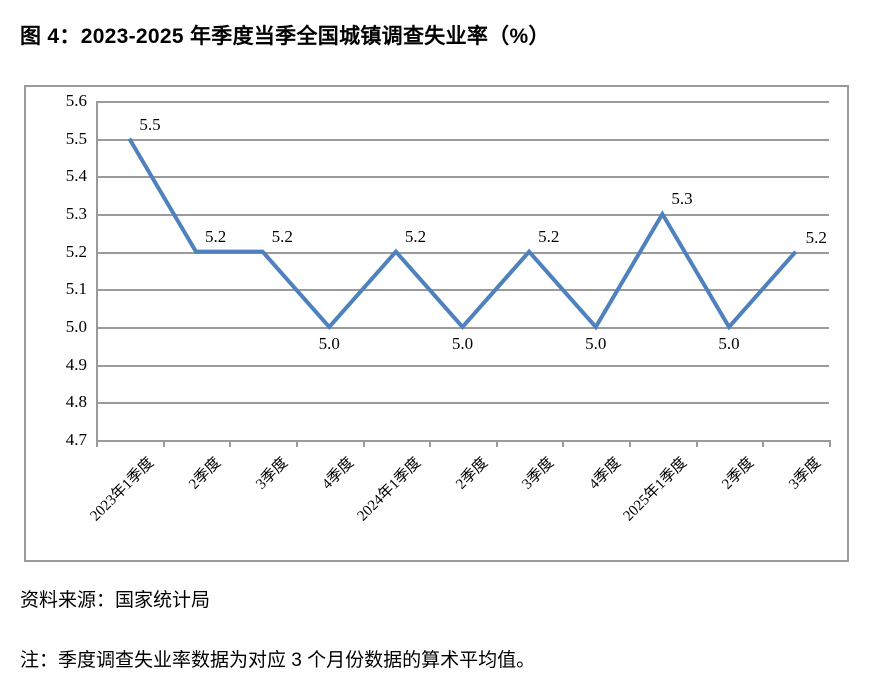 The height and width of the screenshot is (699, 879). What do you see at coordinates (76, 289) in the screenshot?
I see `y-axis-tick-label: 5.1` at bounding box center [76, 289].